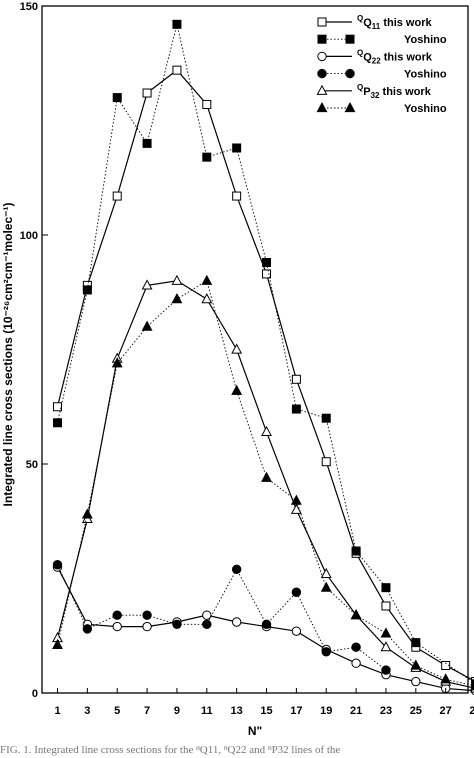  I want to click on x-tick-label: 3, so click(87, 711).